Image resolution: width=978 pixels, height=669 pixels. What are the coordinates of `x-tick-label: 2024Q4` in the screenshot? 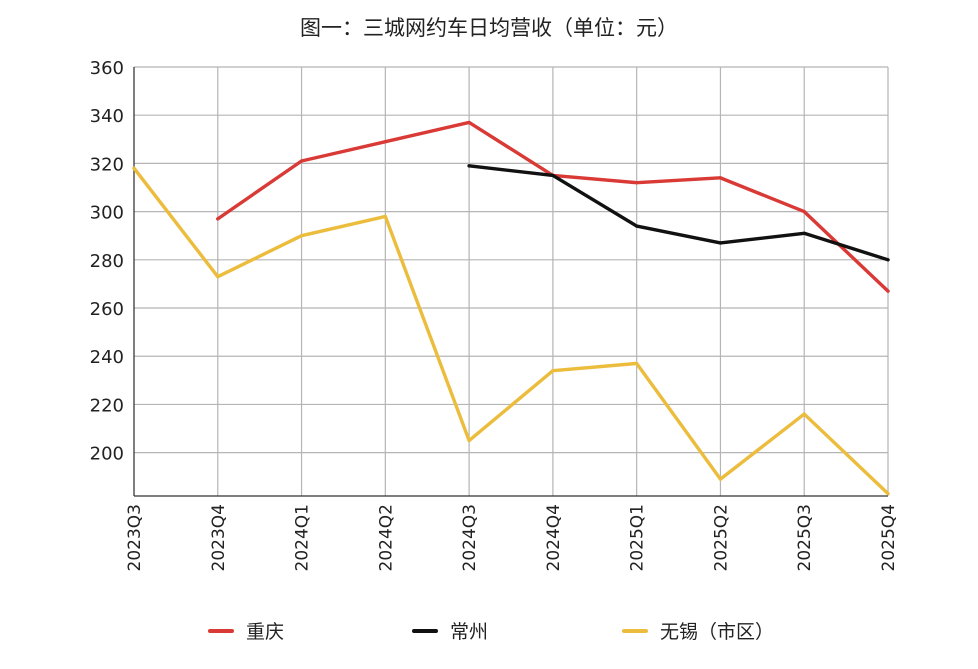 It's located at (554, 537).